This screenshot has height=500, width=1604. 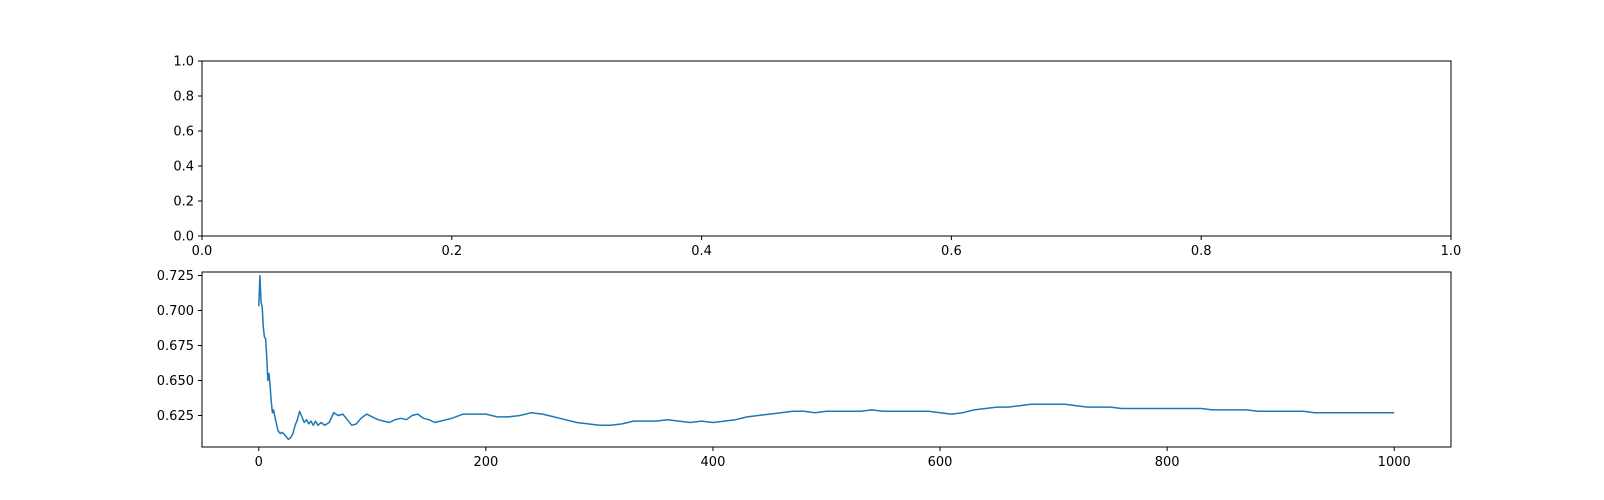 What do you see at coordinates (259, 462) in the screenshot?
I see `x-tick-label: 0` at bounding box center [259, 462].